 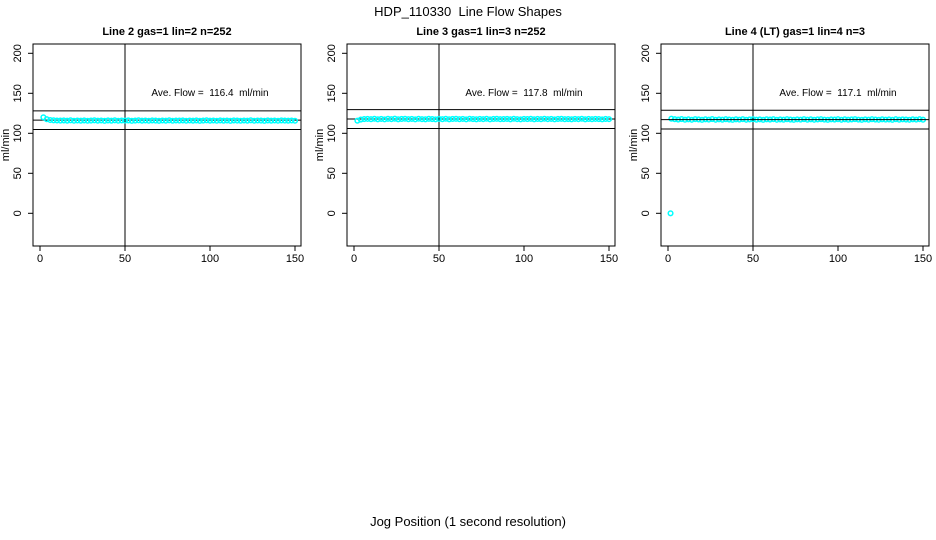 What do you see at coordinates (481, 32) in the screenshot?
I see `panel-title: Line 3 gas=1 lin=3 n=252` at bounding box center [481, 32].